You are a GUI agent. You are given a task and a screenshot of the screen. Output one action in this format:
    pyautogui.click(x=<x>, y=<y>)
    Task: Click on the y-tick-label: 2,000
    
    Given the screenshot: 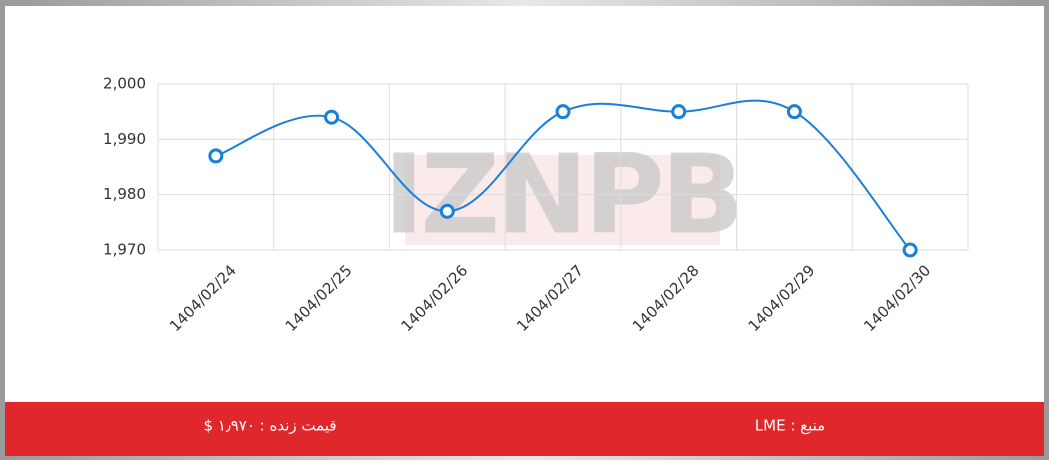 What is the action you would take?
    pyautogui.click(x=124, y=84)
    